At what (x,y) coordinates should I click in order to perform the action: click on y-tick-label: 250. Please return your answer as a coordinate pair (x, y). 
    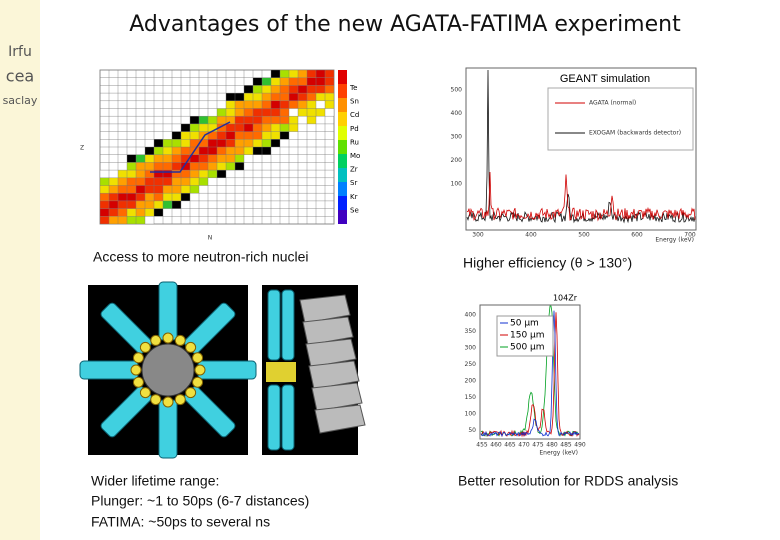
    Looking at the image, I should click on (471, 364).